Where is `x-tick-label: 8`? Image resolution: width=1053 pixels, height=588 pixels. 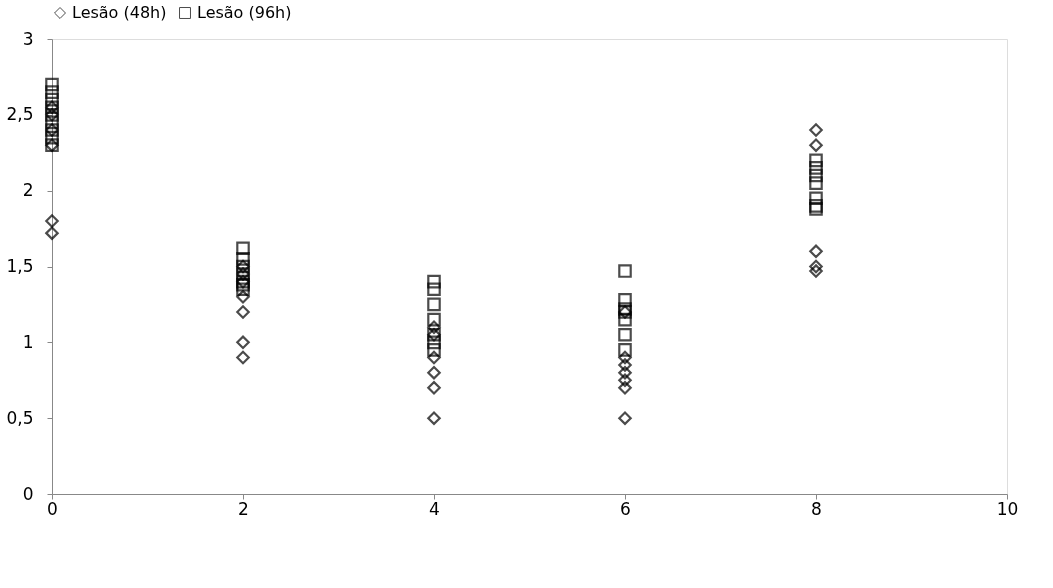
x-tick-label: 8 is located at coordinates (816, 508).